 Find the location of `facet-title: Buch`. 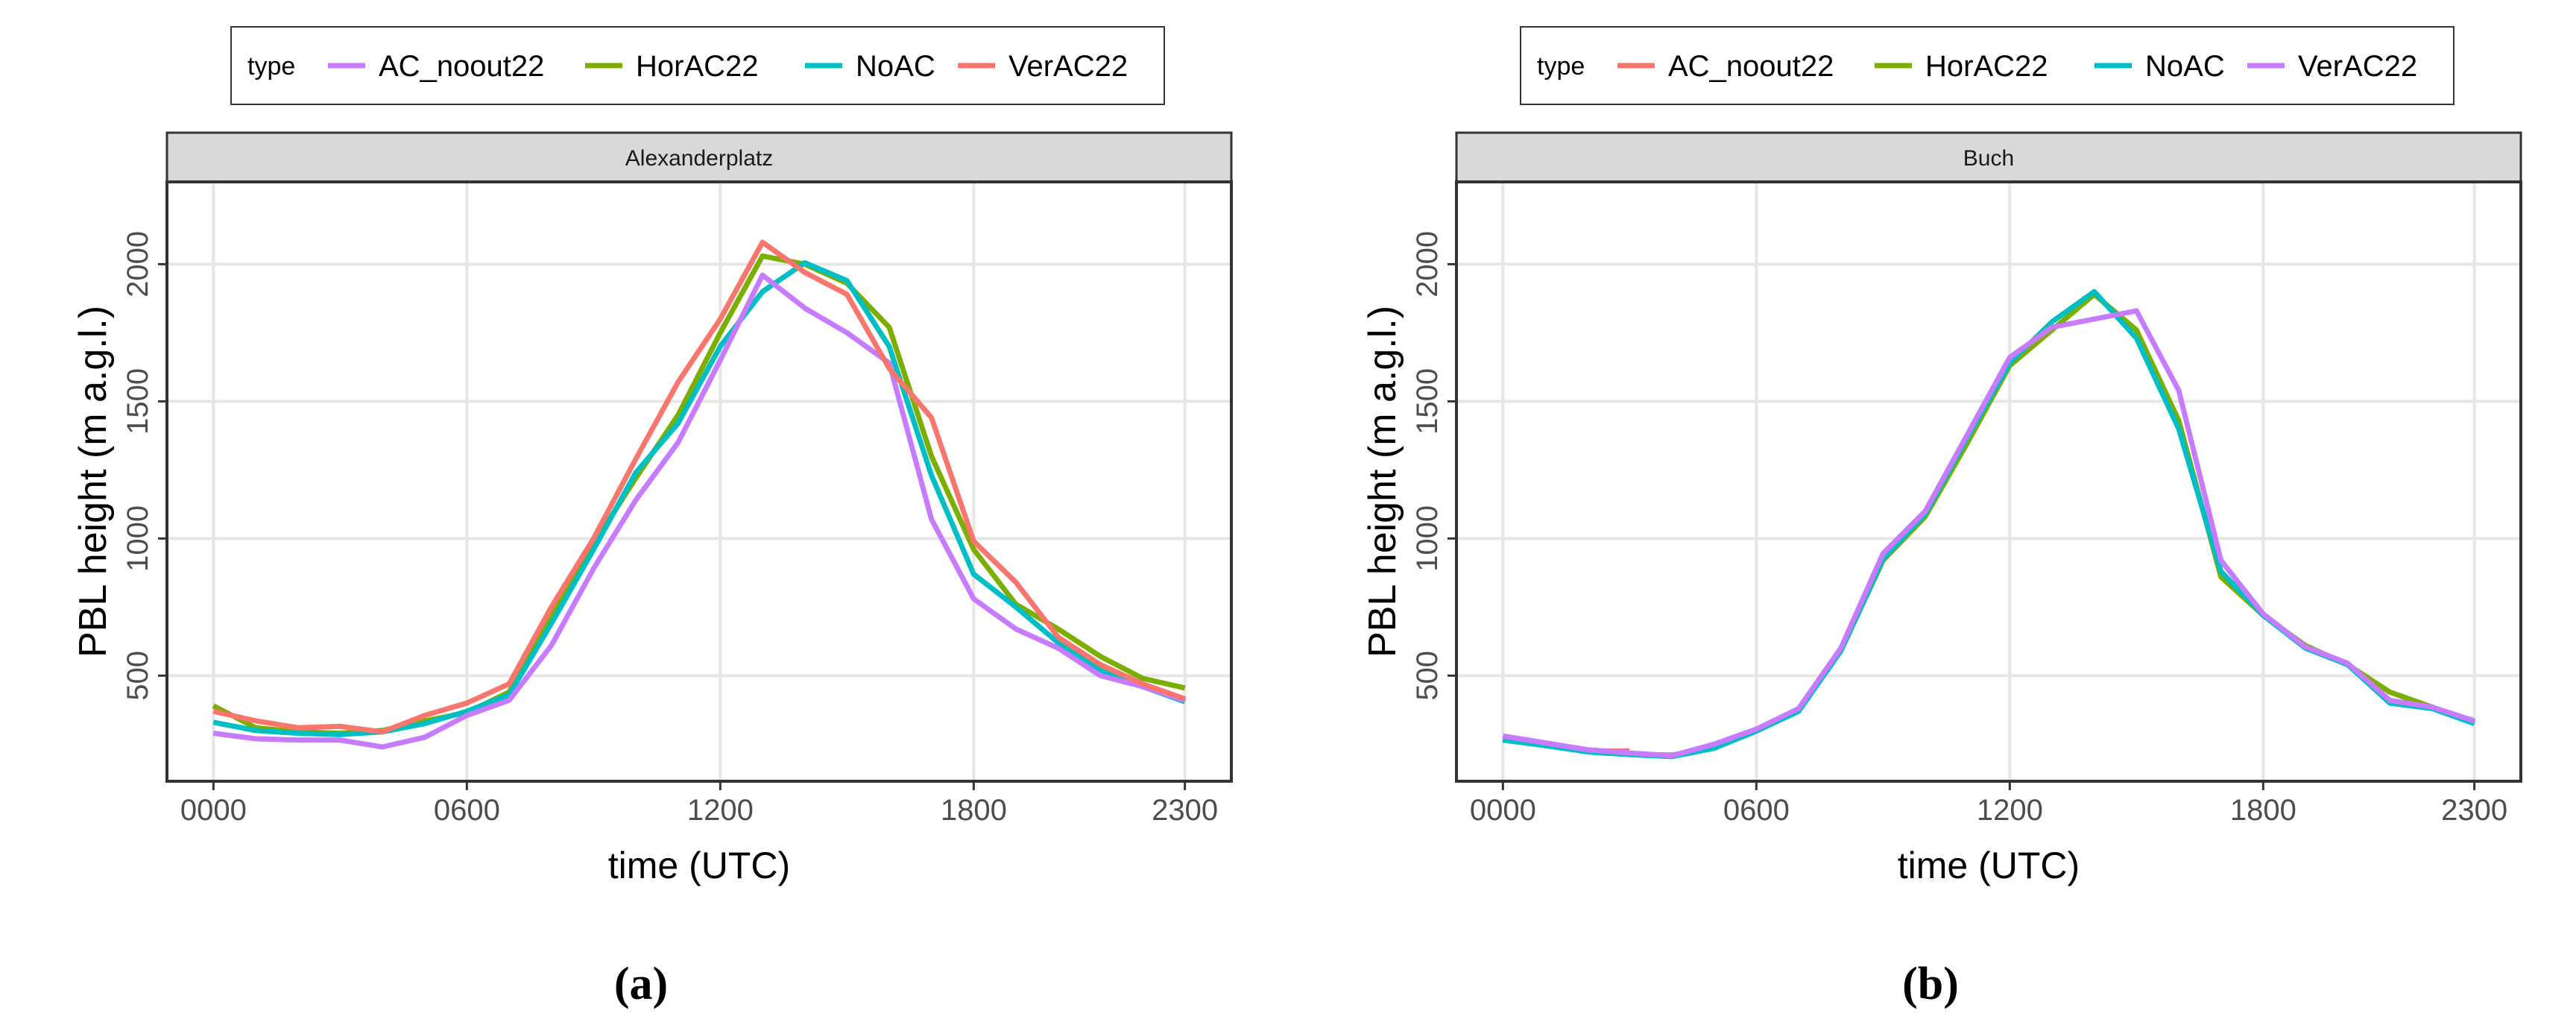

facet-title: Buch is located at coordinates (1989, 158).